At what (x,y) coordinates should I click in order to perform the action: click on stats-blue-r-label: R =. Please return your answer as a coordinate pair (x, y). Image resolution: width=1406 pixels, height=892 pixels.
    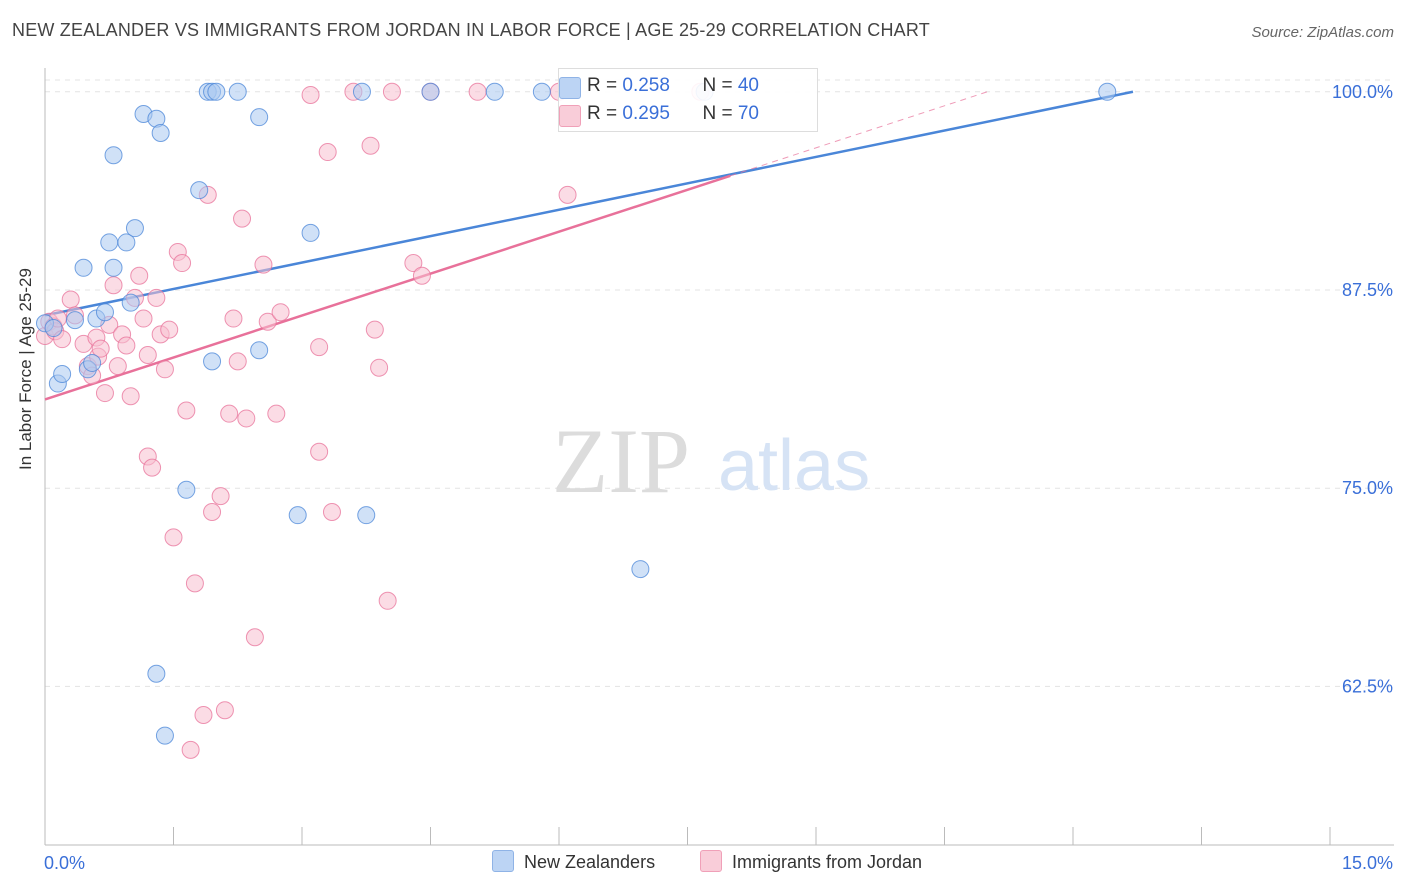
    Looking at the image, I should click on (605, 85).